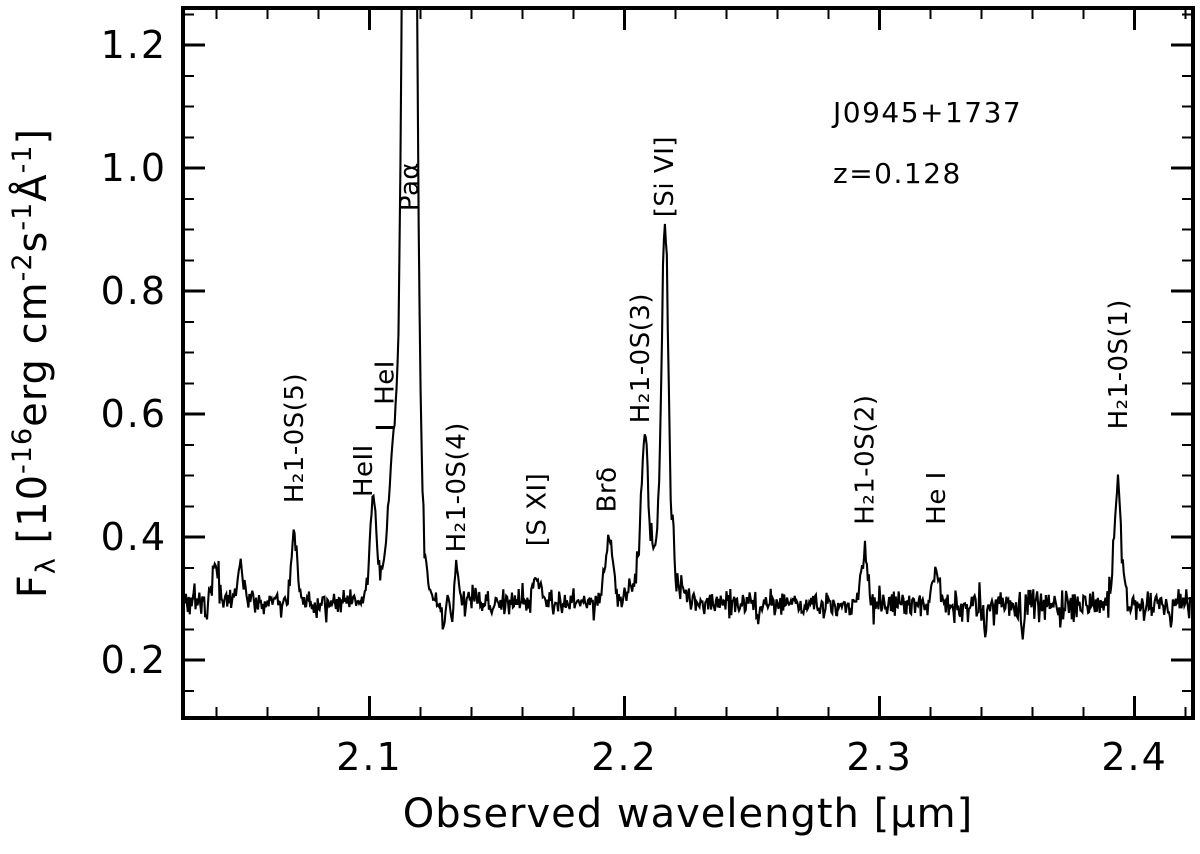 This screenshot has height=854, width=1200. I want to click on line-label: H₂1-0S(3), so click(641, 358).